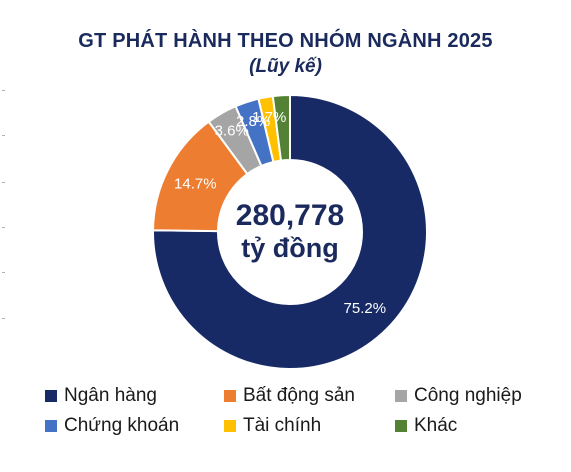 Image resolution: width=571 pixels, height=472 pixels. I want to click on legend-label: Khác, so click(436, 425).